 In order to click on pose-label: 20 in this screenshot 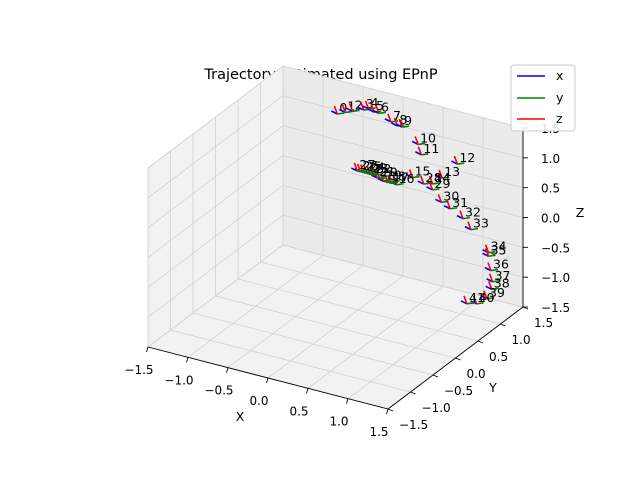, I will do `click(390, 172)`.